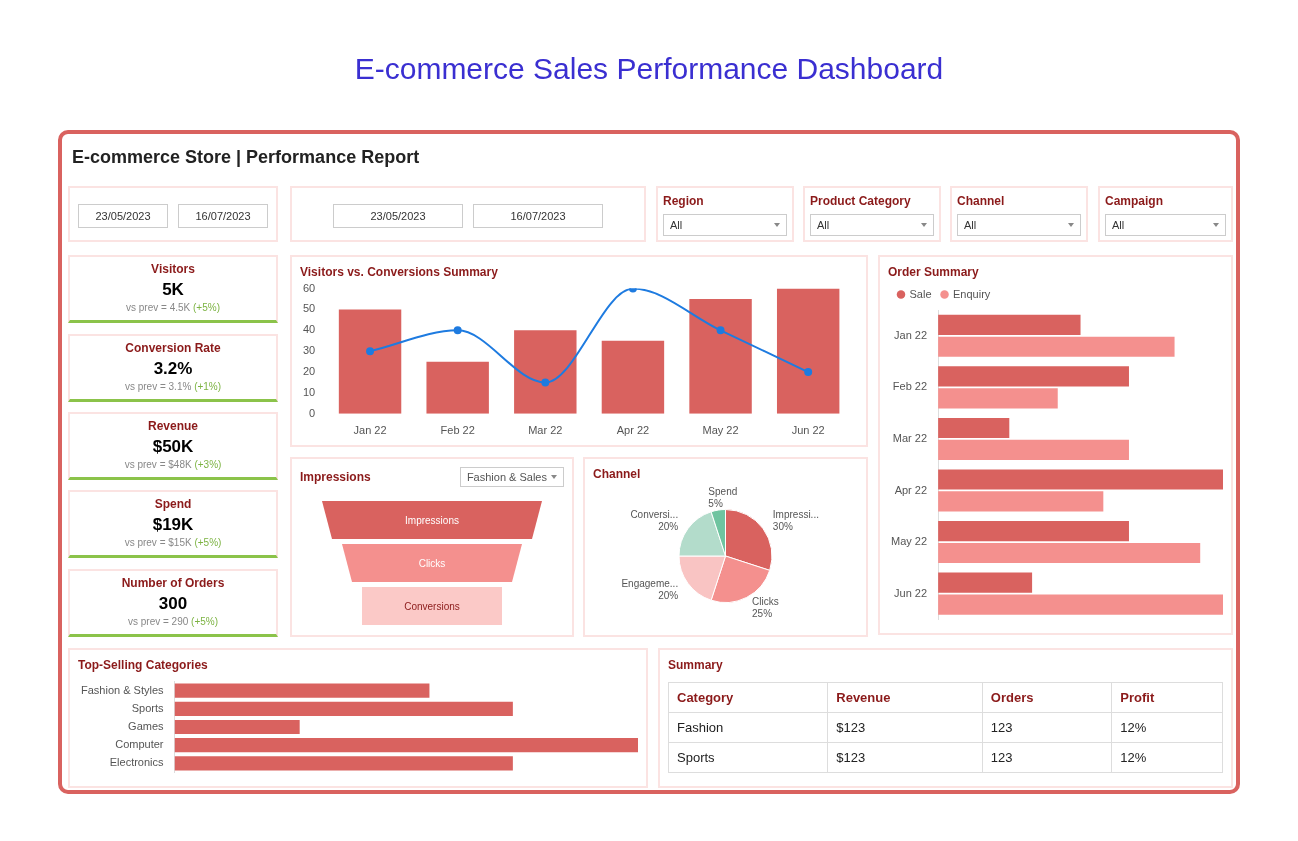  What do you see at coordinates (457, 430) in the screenshot?
I see `x-tick-label: Feb 22` at bounding box center [457, 430].